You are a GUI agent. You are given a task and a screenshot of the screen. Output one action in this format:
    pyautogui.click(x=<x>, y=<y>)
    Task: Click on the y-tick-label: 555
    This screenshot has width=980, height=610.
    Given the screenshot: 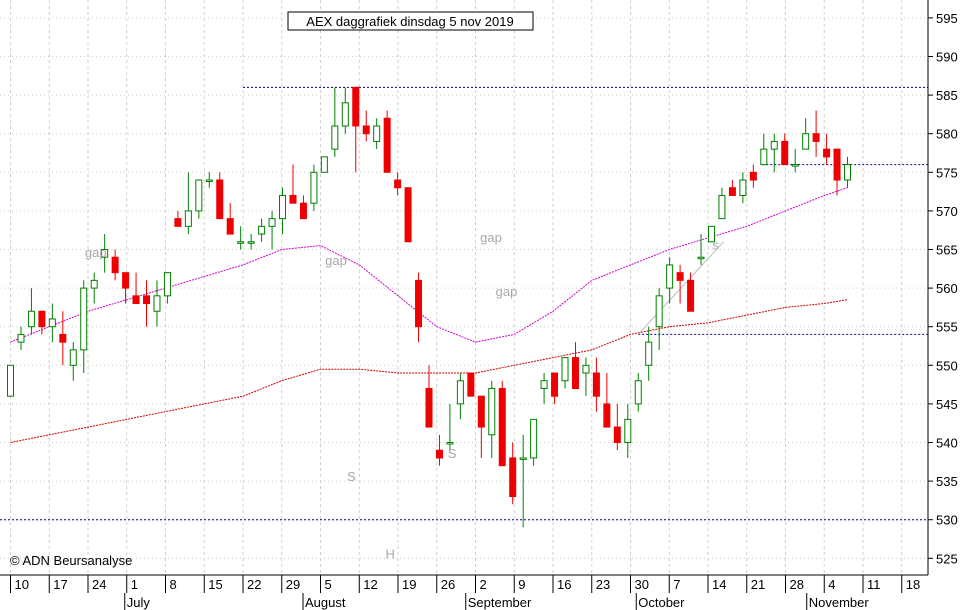 What is the action you would take?
    pyautogui.click(x=947, y=327)
    